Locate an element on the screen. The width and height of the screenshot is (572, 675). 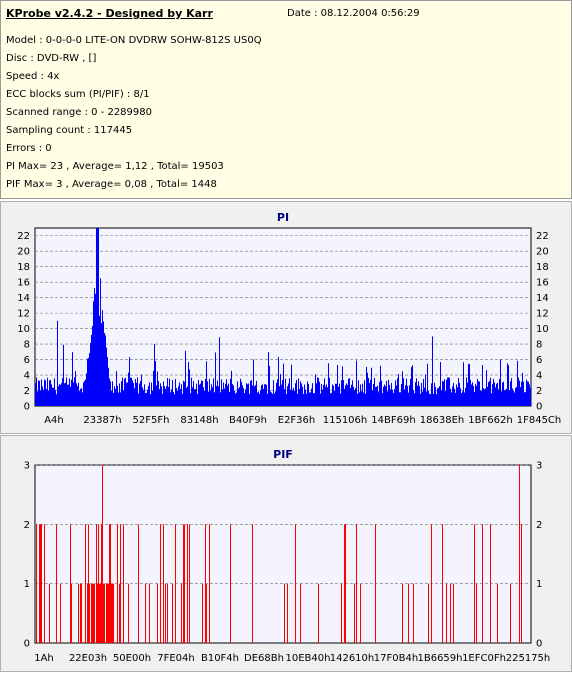
y-tick-label-left: 4 is located at coordinates (27, 376).